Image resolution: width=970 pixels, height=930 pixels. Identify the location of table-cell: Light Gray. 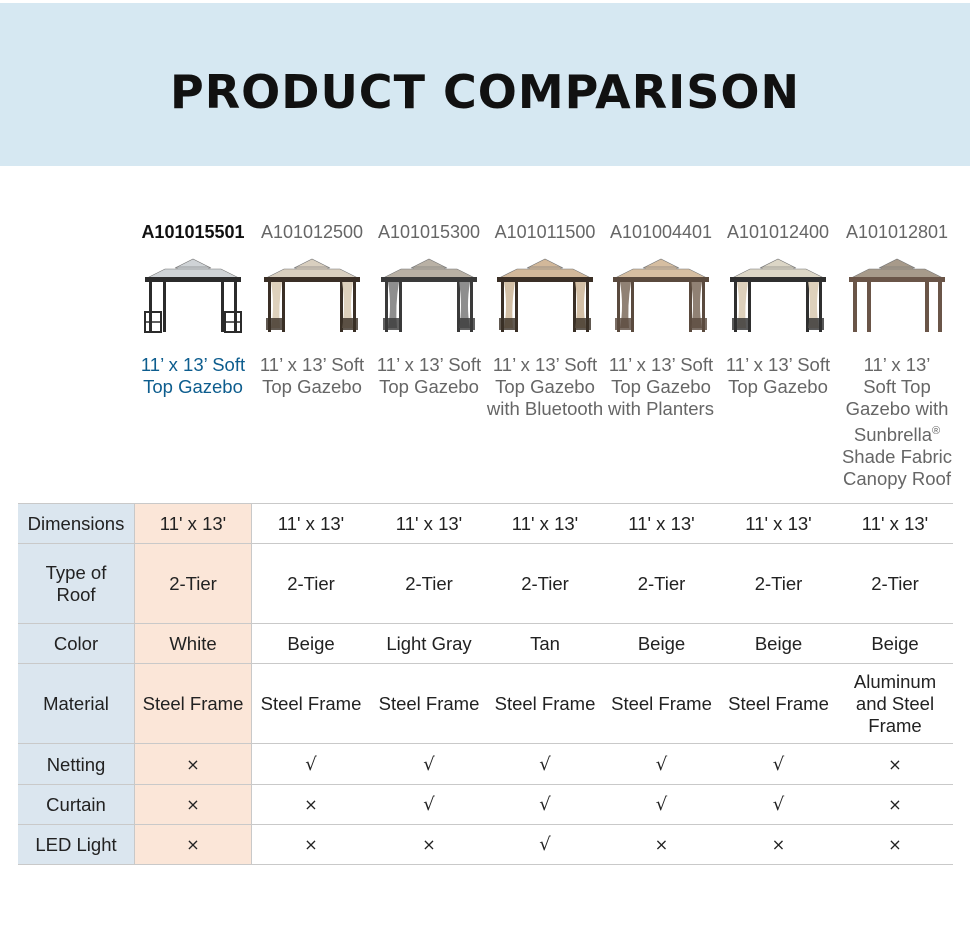
(429, 643).